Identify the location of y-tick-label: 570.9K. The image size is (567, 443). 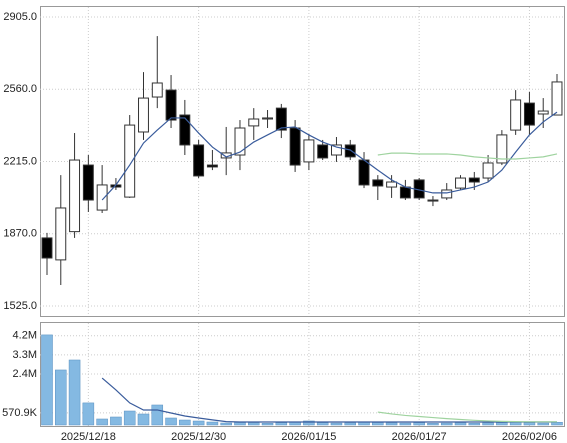
(20, 413).